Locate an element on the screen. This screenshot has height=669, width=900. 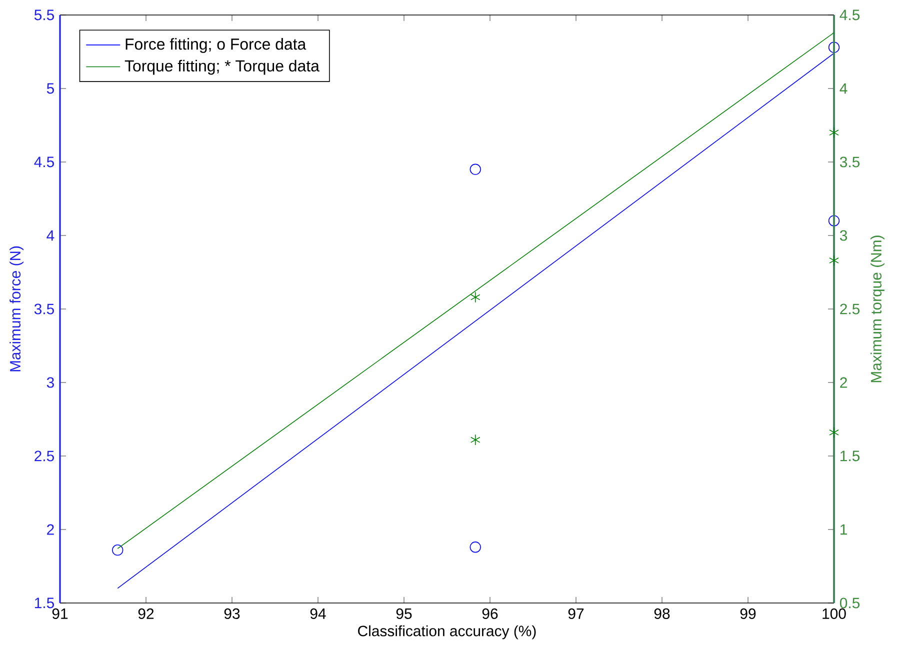
x-axis-title: Classification accuracy (%) is located at coordinates (447, 632).